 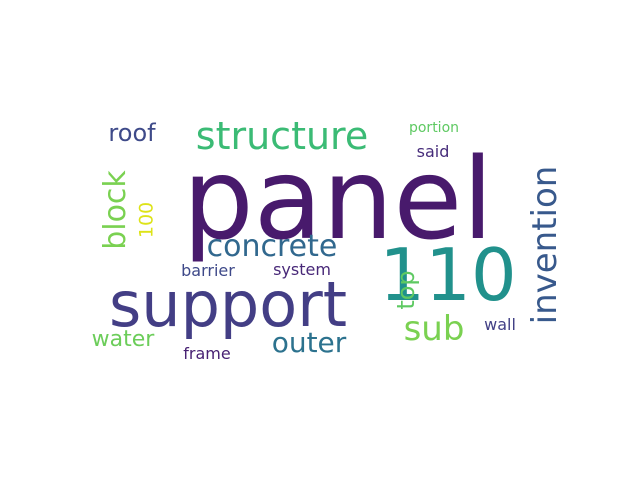 I want to click on word-block: block, so click(x=116, y=210).